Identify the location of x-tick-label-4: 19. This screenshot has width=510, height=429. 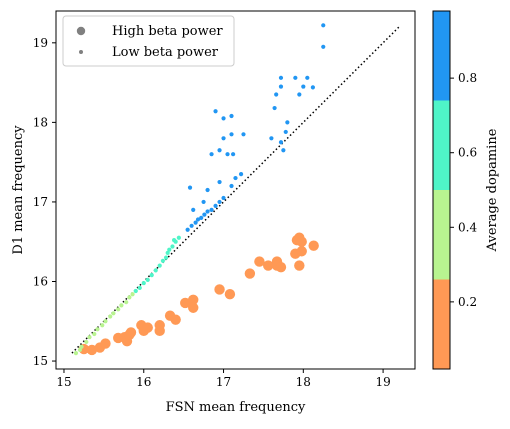
(382, 382).